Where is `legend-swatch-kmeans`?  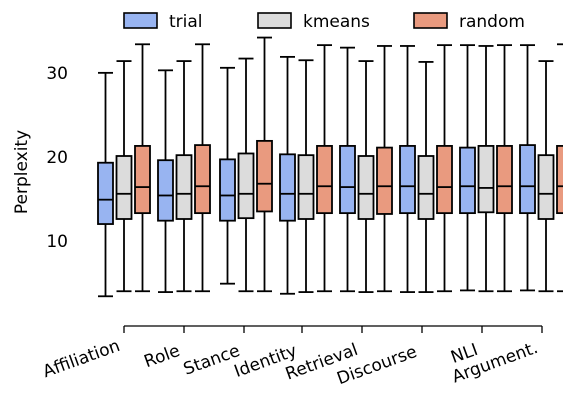
legend-swatch-kmeans is located at coordinates (274, 20).